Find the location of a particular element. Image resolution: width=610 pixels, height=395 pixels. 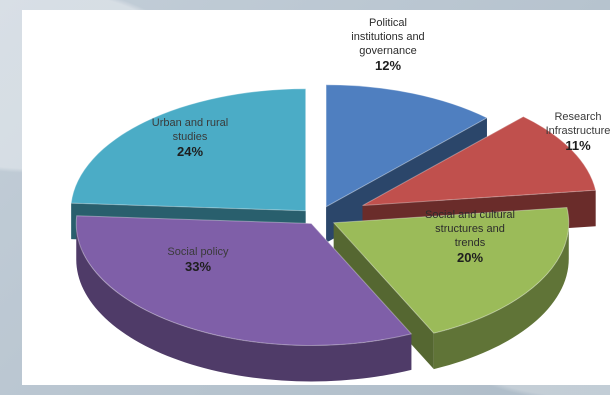

slice-label: Research Infrastructure is located at coordinates (578, 124).